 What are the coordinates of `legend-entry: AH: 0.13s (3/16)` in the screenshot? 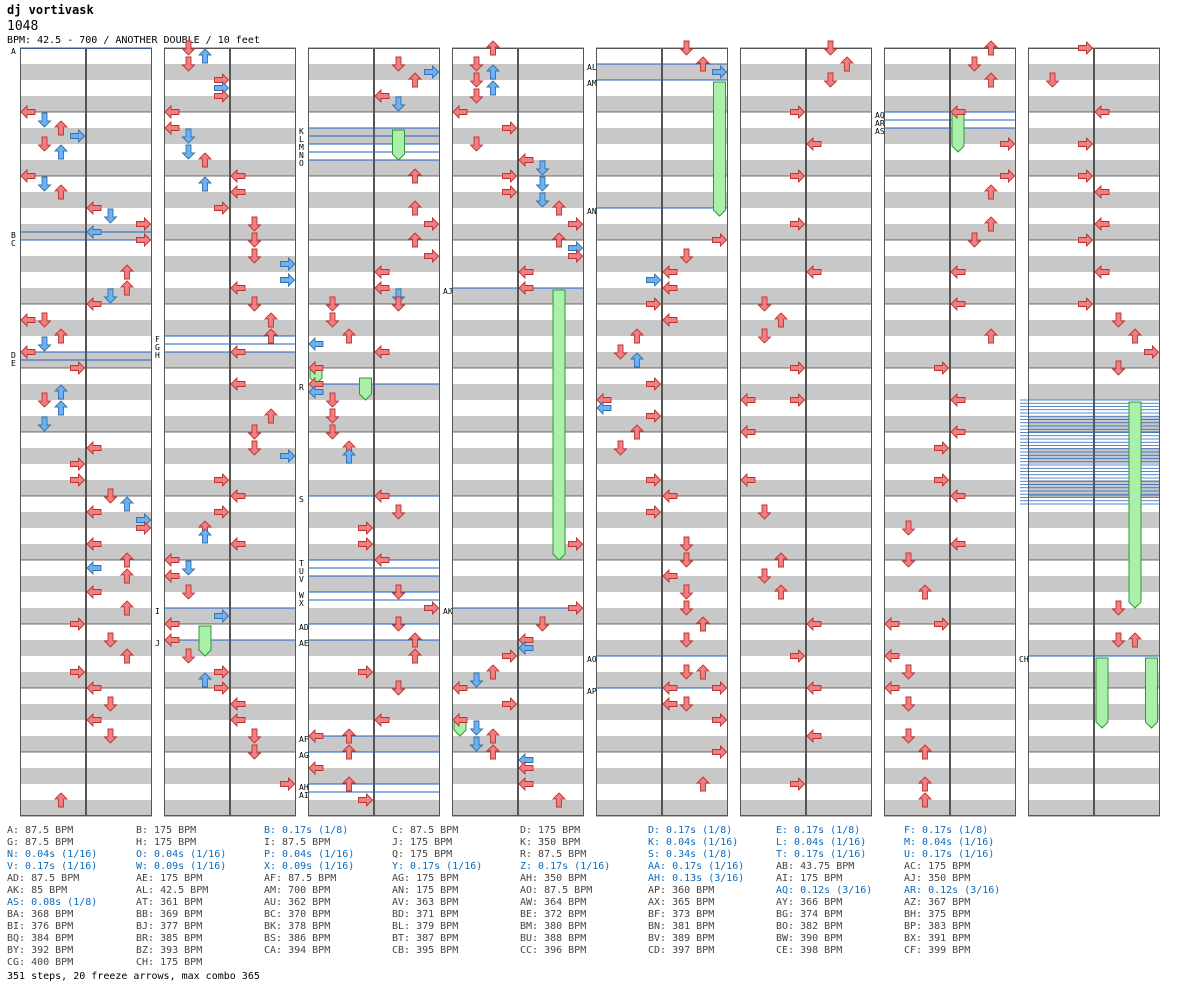 It's located at (696, 878).